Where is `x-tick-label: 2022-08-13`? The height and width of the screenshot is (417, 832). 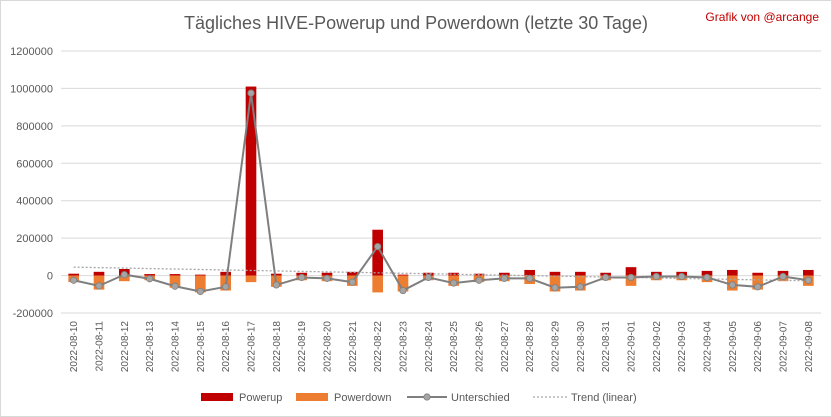 x-tick-label: 2022-08-13 is located at coordinates (150, 347).